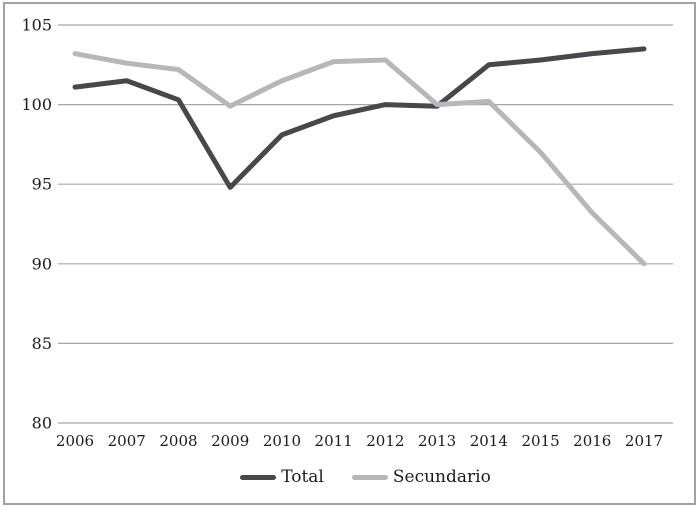  Describe the element at coordinates (42, 184) in the screenshot. I see `y-tick-label: 95` at that location.